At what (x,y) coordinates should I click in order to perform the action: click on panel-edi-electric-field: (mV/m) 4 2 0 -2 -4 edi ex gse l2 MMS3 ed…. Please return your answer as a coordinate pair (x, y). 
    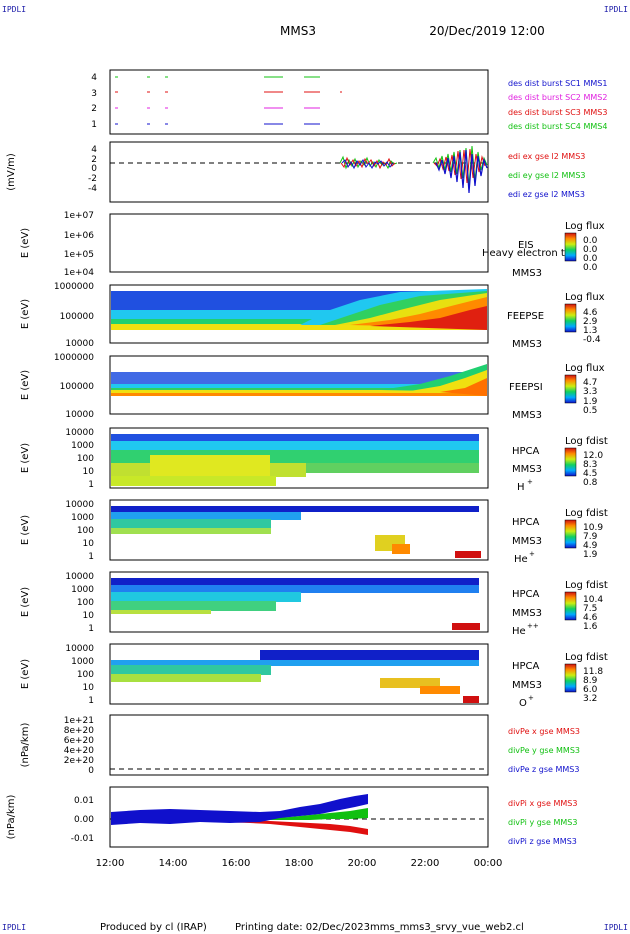
    Looking at the image, I should click on (296, 172).